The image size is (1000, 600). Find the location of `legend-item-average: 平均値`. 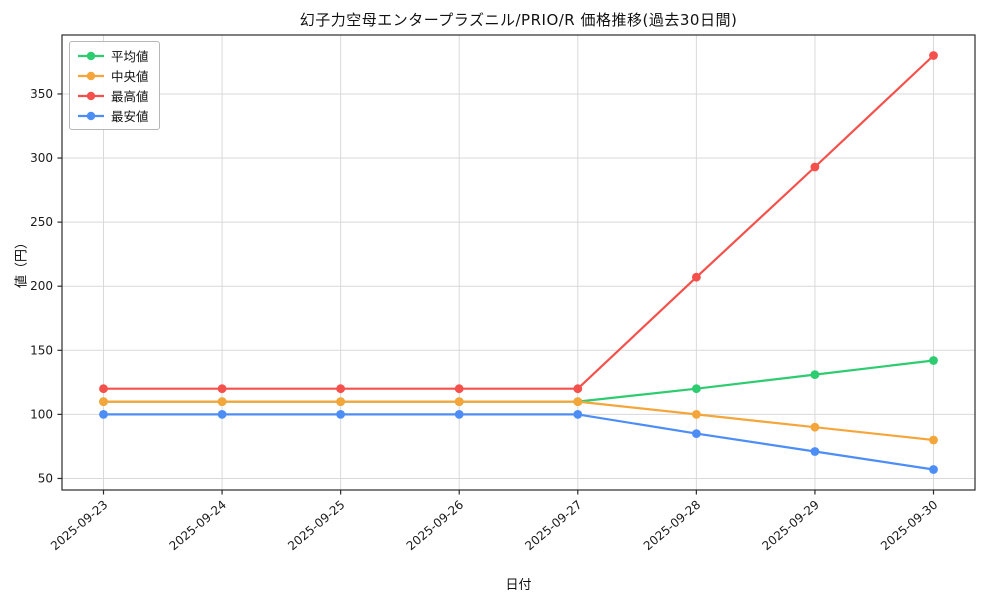

legend-item-average: 平均値 is located at coordinates (113, 55).